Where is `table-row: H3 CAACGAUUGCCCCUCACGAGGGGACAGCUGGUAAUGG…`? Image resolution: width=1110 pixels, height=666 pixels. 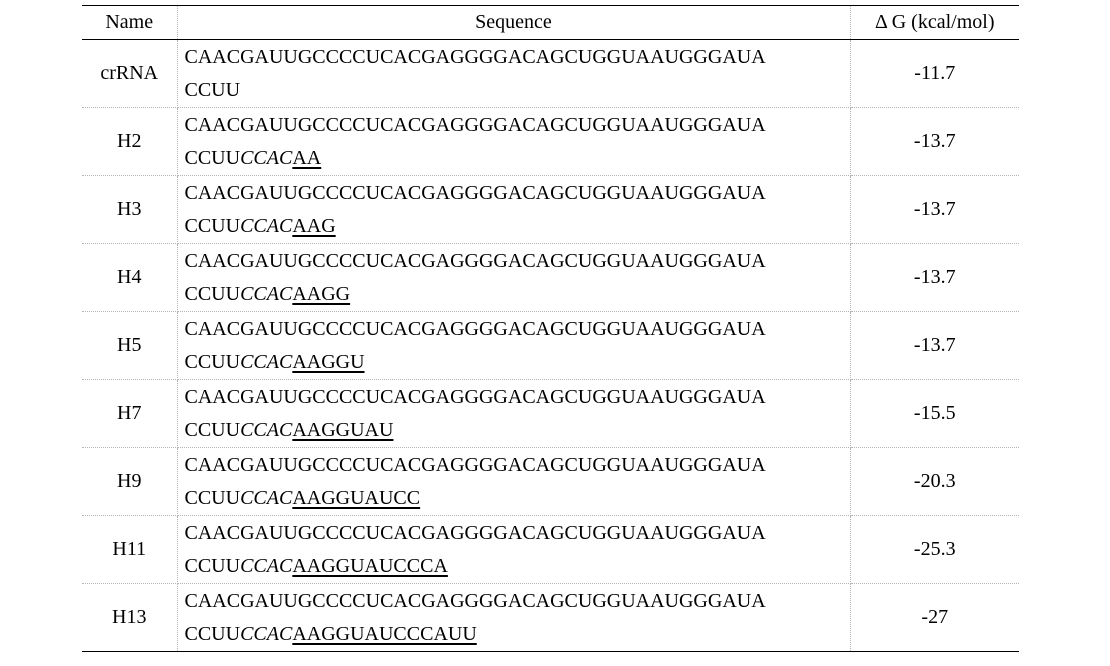 table-row: H3 CAACGAUUGCCCCUCACGAGGGGACAGCUGGUAAUGG… is located at coordinates (550, 209).